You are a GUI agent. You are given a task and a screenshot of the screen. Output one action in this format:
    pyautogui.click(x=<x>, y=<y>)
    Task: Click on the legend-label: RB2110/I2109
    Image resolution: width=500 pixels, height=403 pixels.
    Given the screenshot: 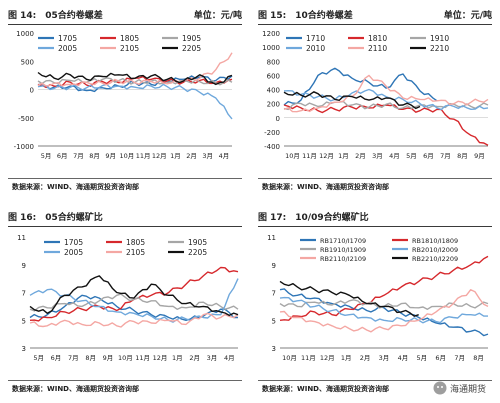 What is the action you would take?
    pyautogui.click(x=343, y=259)
    